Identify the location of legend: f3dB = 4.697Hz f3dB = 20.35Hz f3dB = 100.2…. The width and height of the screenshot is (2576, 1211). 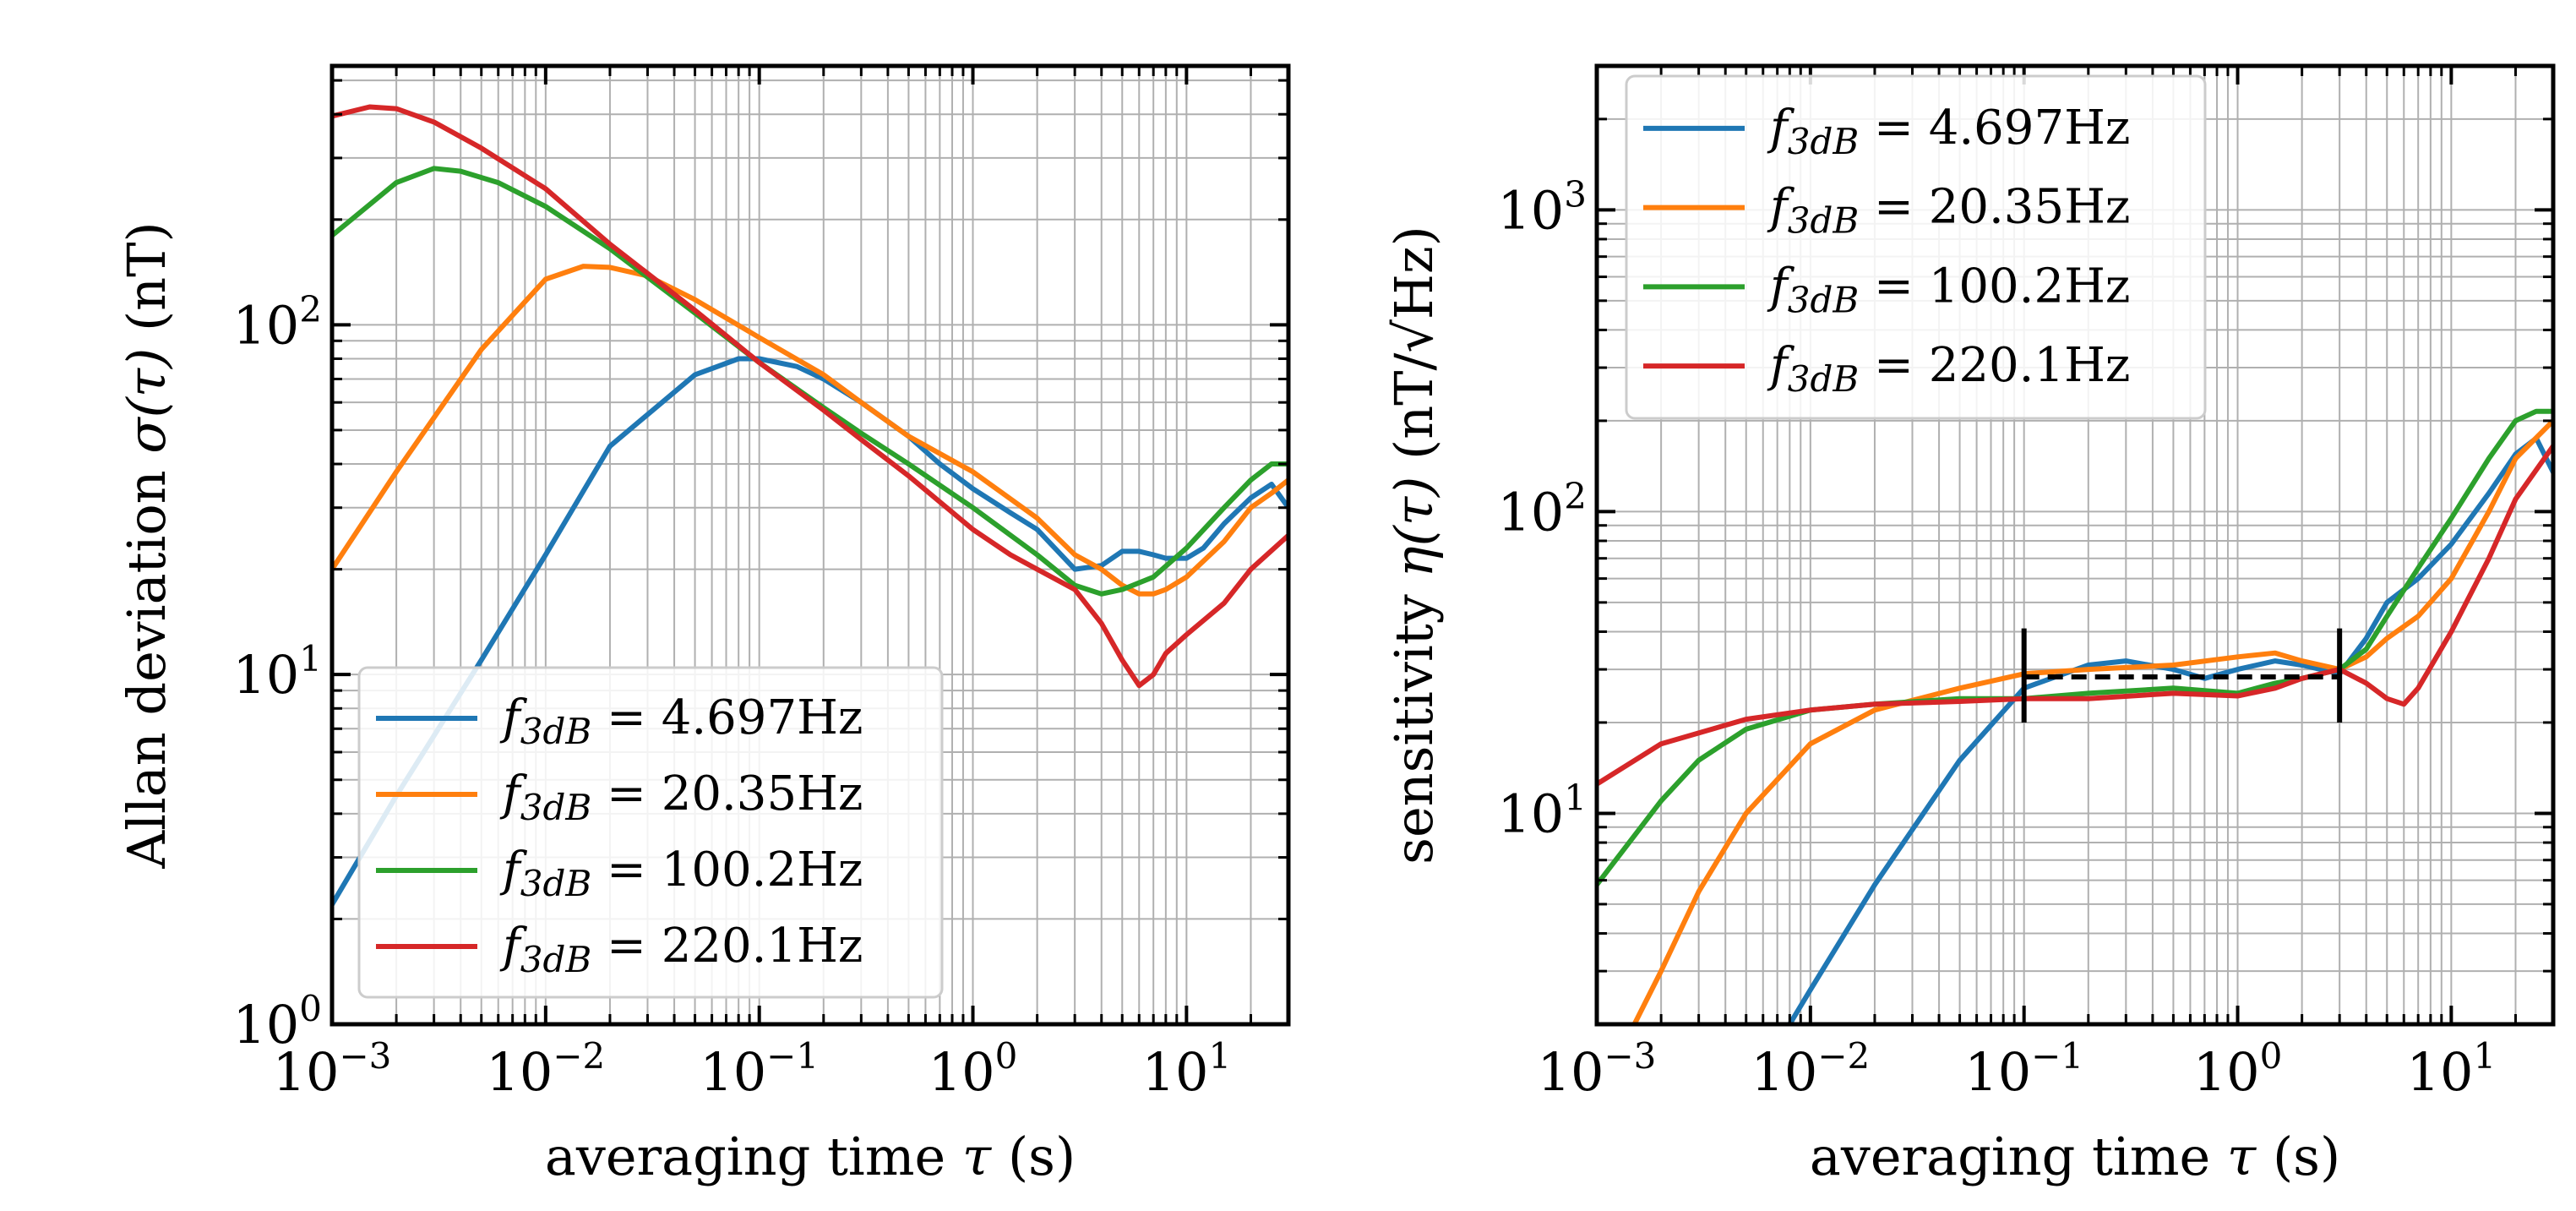
(1916, 247).